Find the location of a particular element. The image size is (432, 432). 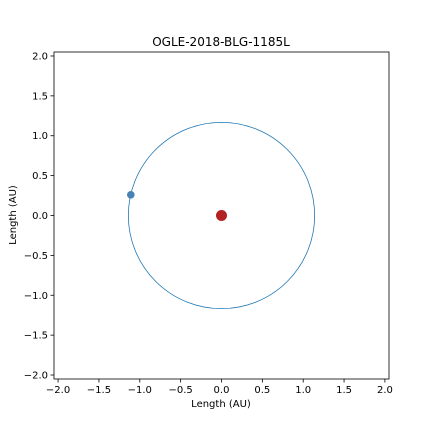

y-tick-label: −0.5 is located at coordinates (36, 256).